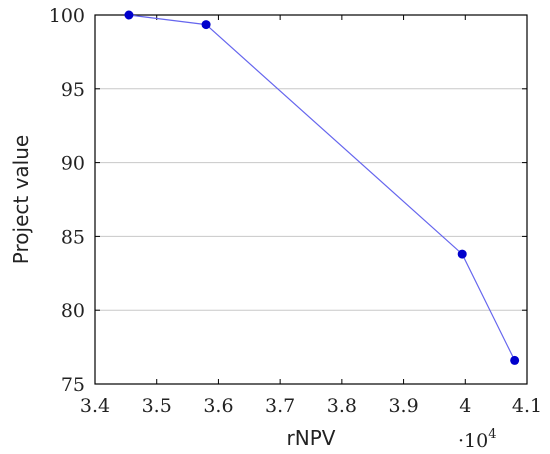 Image resolution: width=550 pixels, height=454 pixels. Describe the element at coordinates (403, 406) in the screenshot. I see `x-tick-label: 3.9` at that location.